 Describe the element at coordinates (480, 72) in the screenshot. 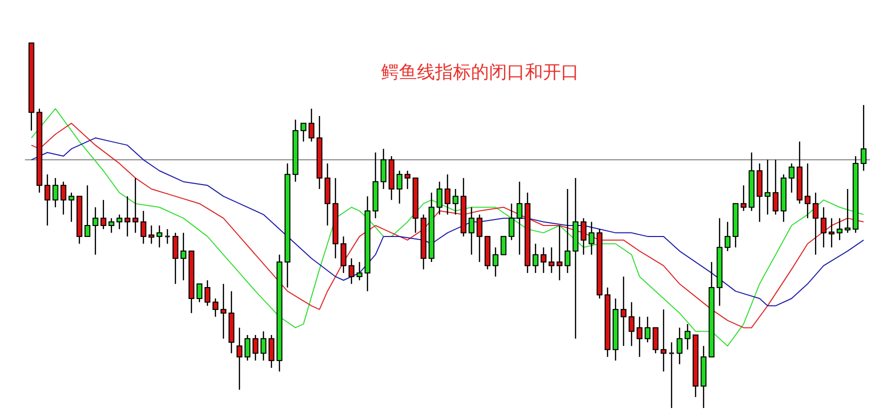

I see `text: 鳄鱼线指标的闭口和开口` at that location.